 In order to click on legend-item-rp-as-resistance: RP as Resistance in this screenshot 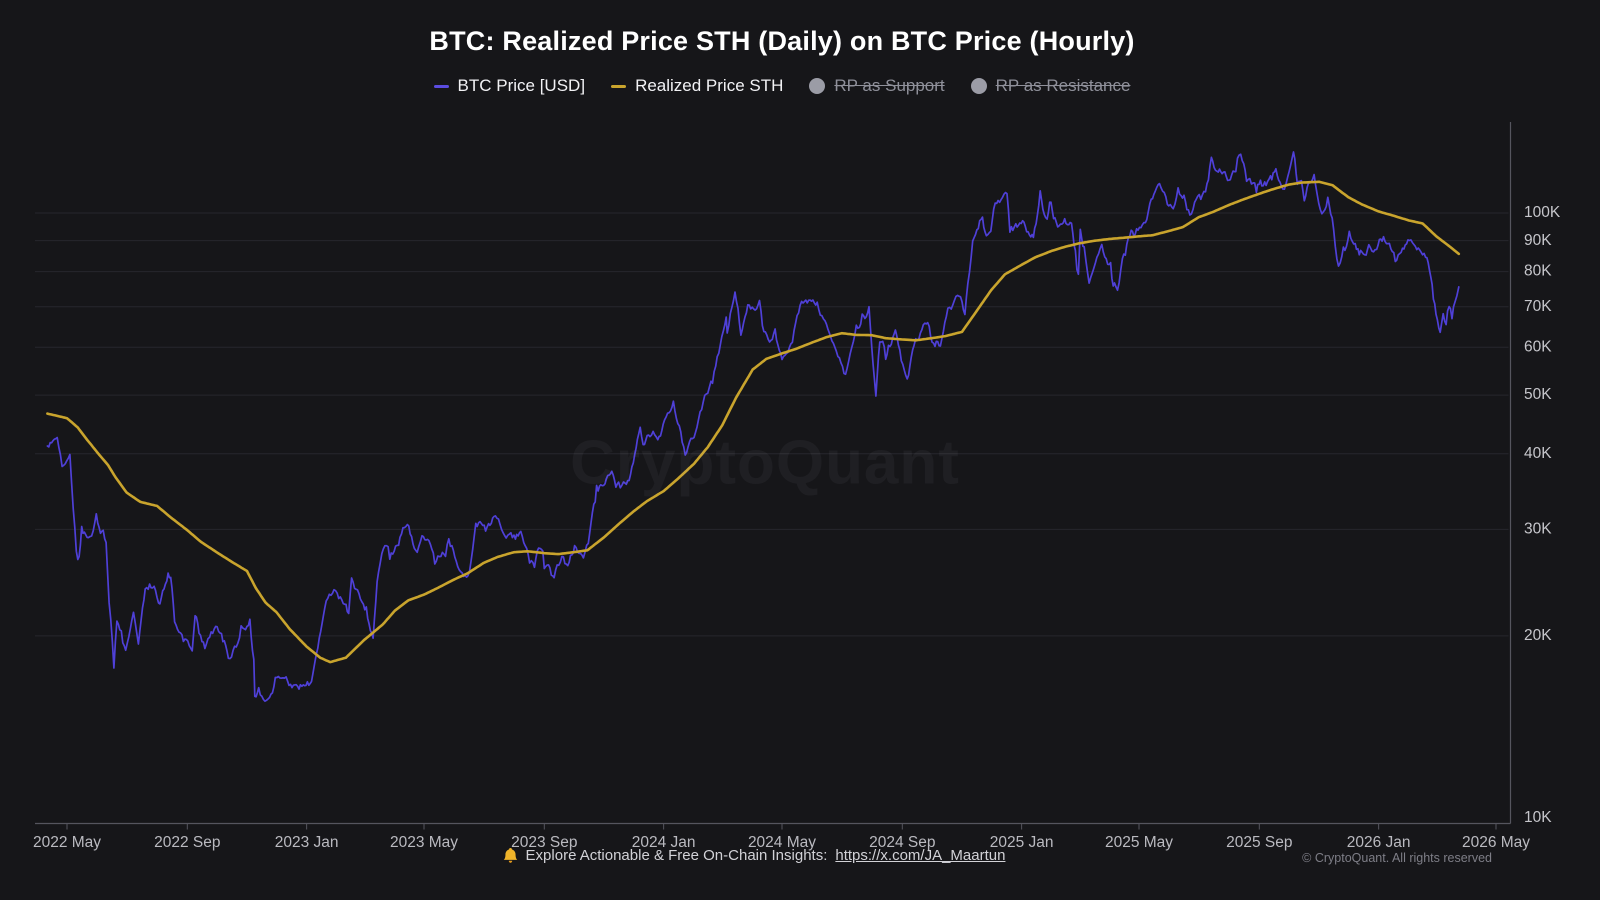, I will do `click(1050, 86)`.